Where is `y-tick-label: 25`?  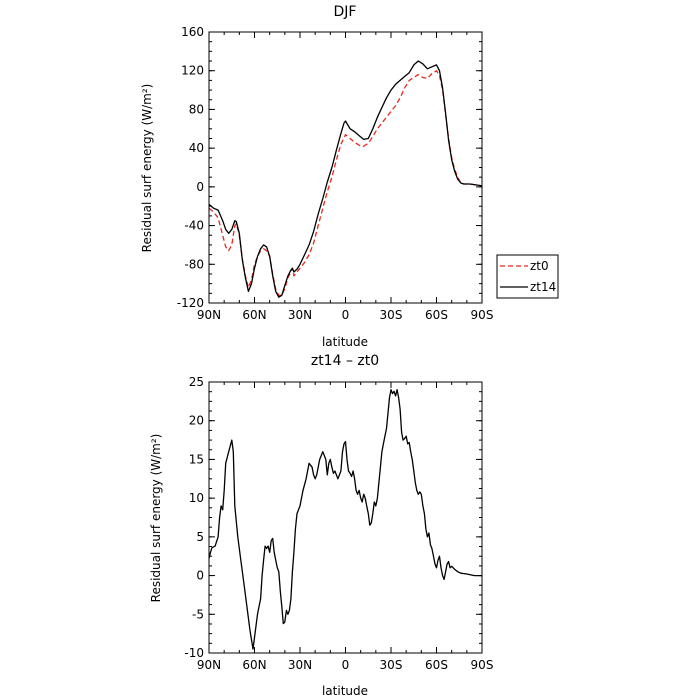 y-tick-label: 25 is located at coordinates (196, 382).